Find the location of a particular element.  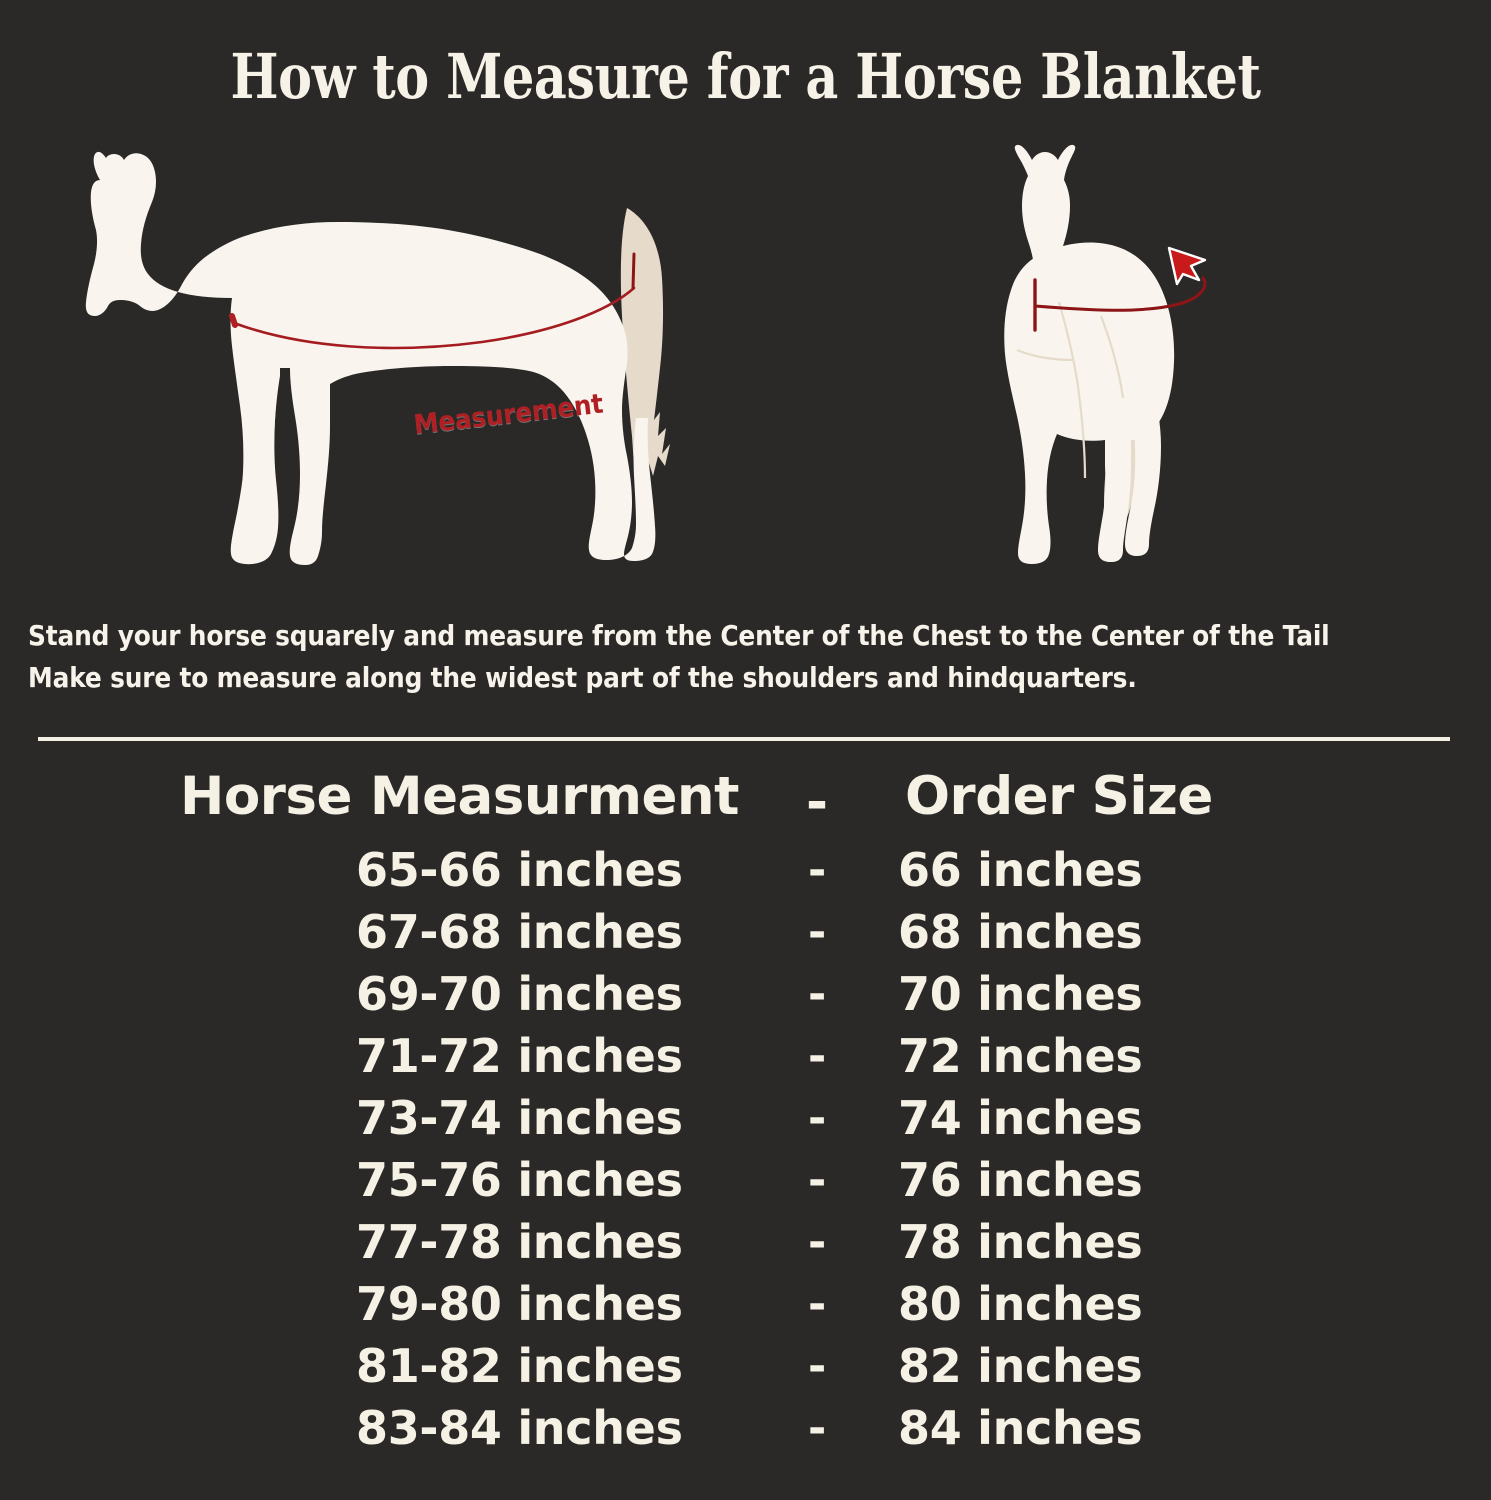

measurement-start-tick is located at coordinates (233, 320).